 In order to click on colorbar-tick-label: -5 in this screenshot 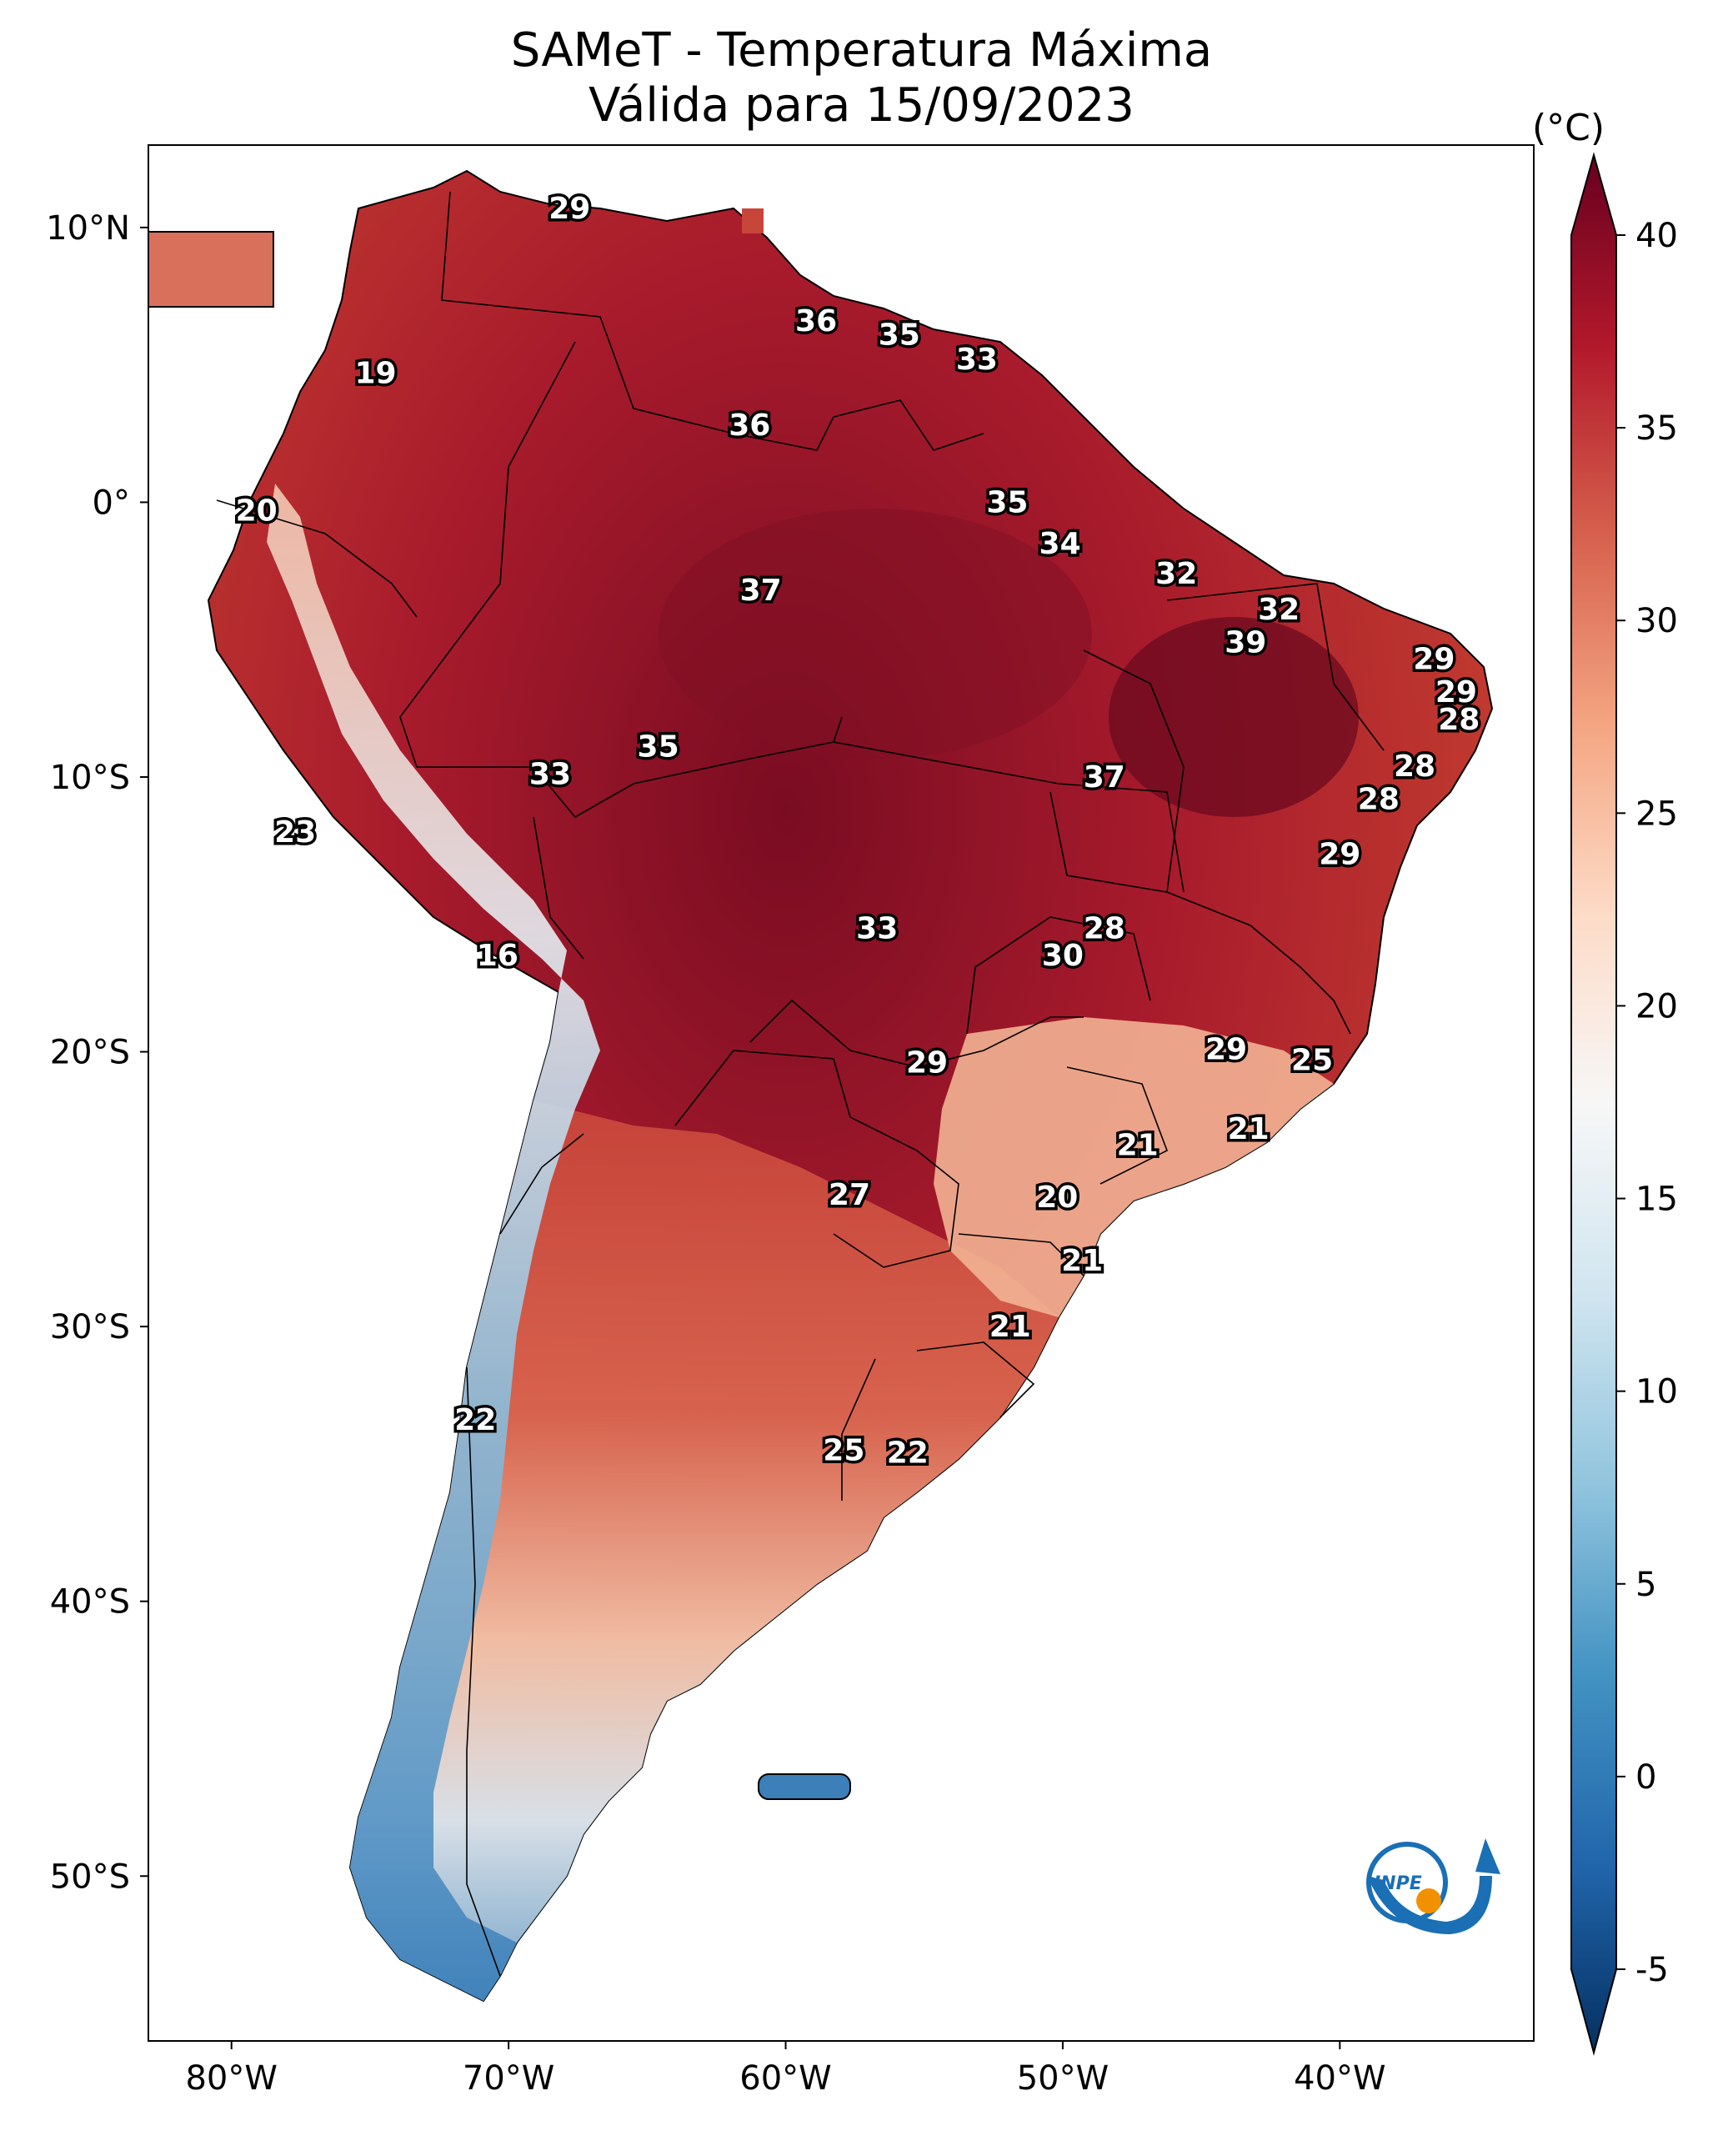, I will do `click(1652, 1970)`.